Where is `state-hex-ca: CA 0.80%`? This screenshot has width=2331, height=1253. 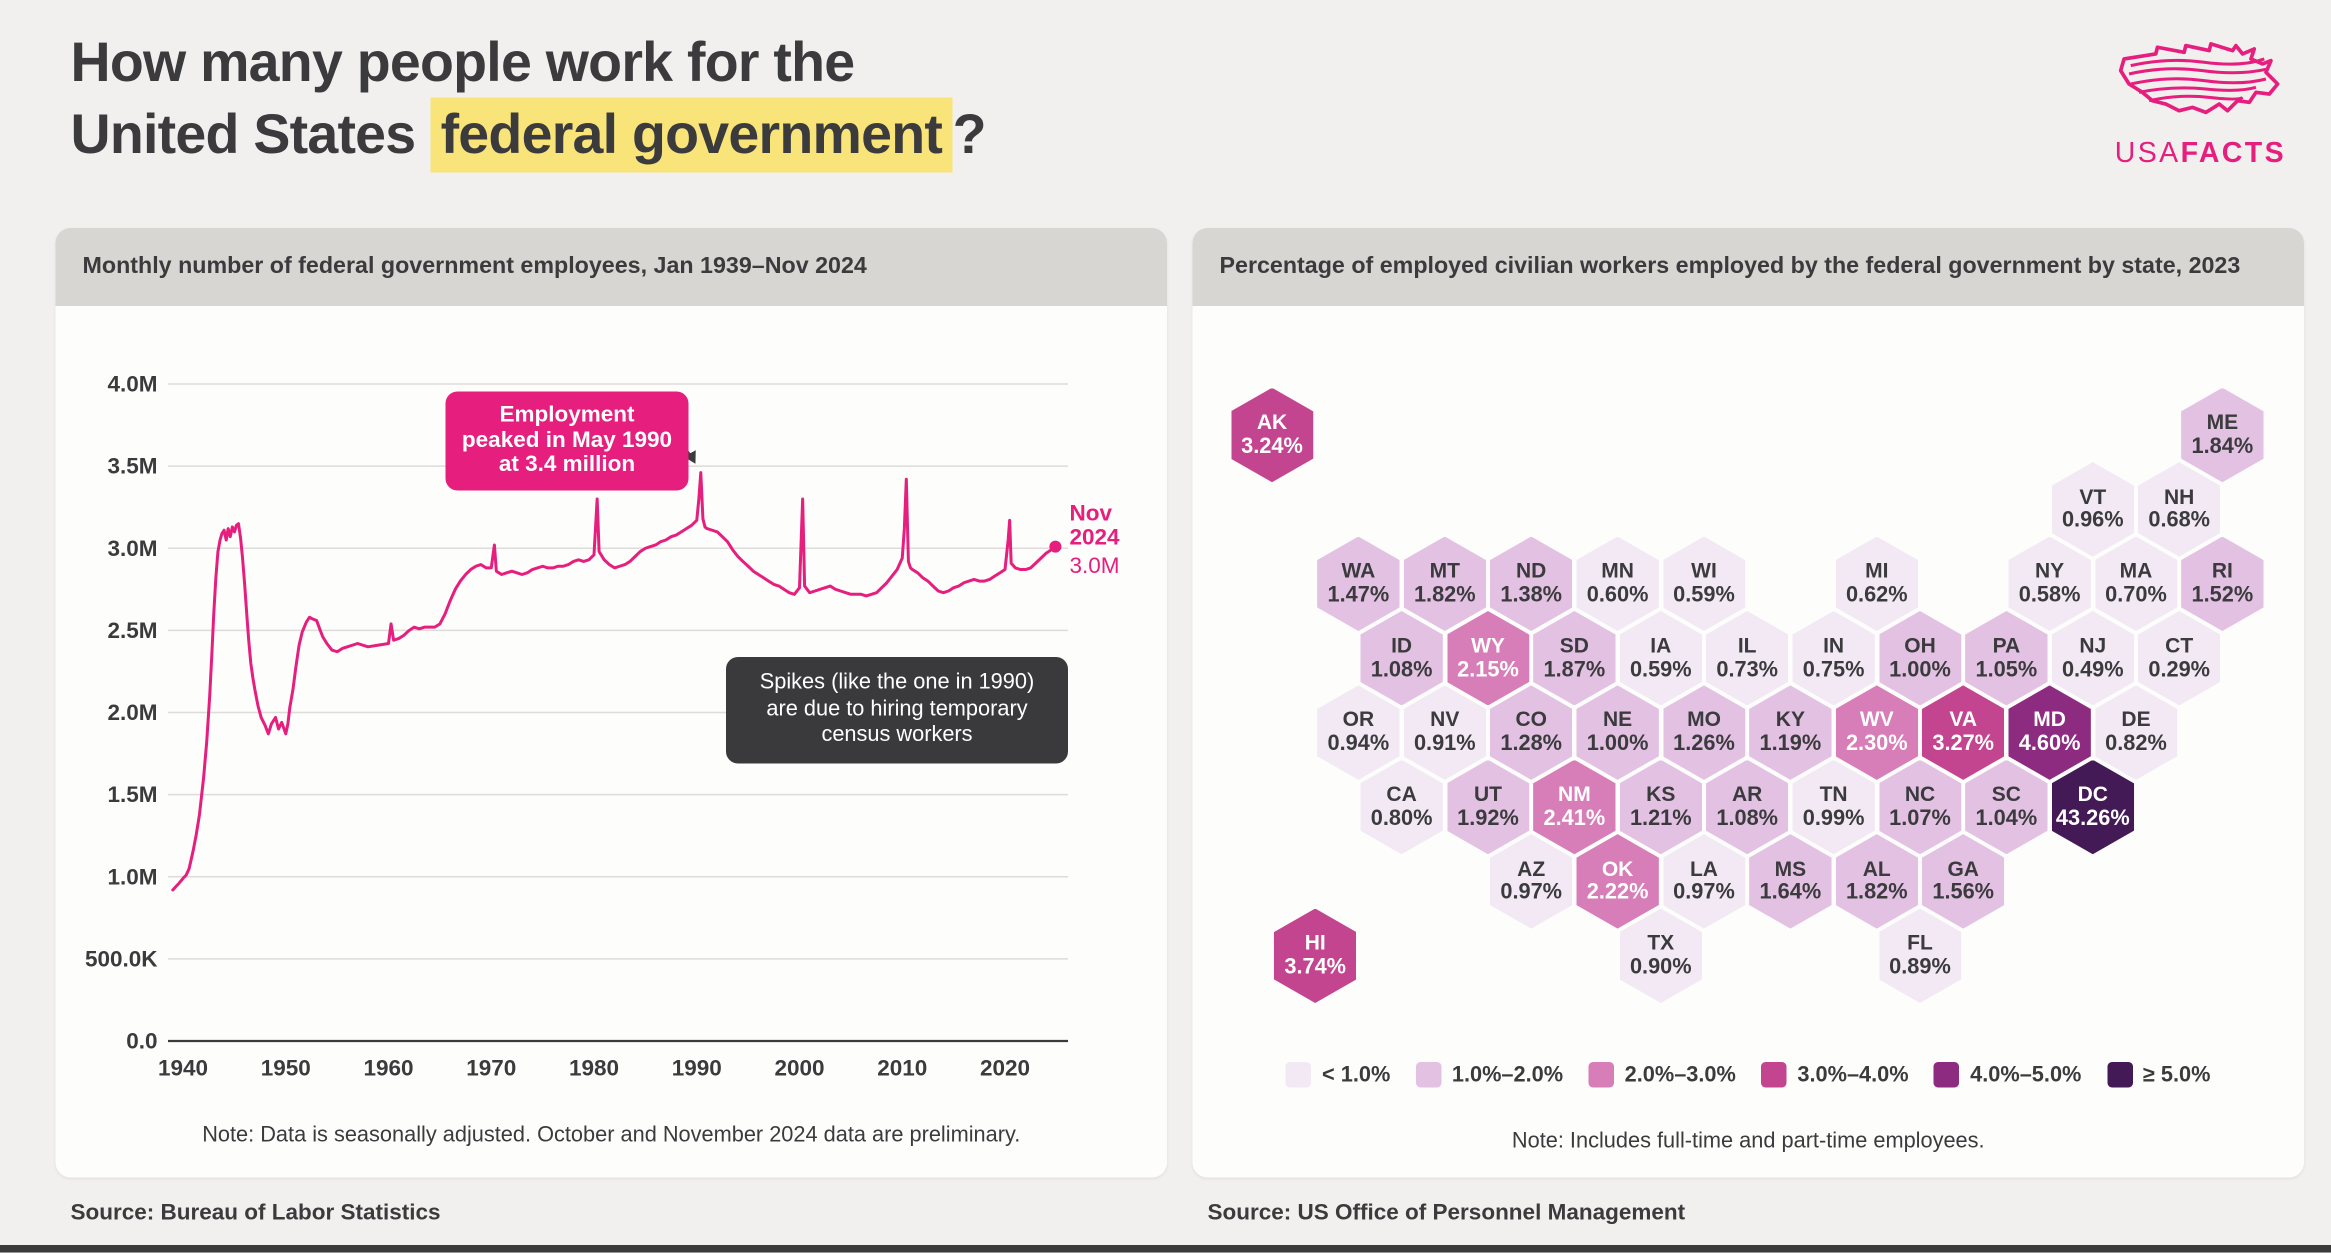 state-hex-ca: CA 0.80% is located at coordinates (1401, 807).